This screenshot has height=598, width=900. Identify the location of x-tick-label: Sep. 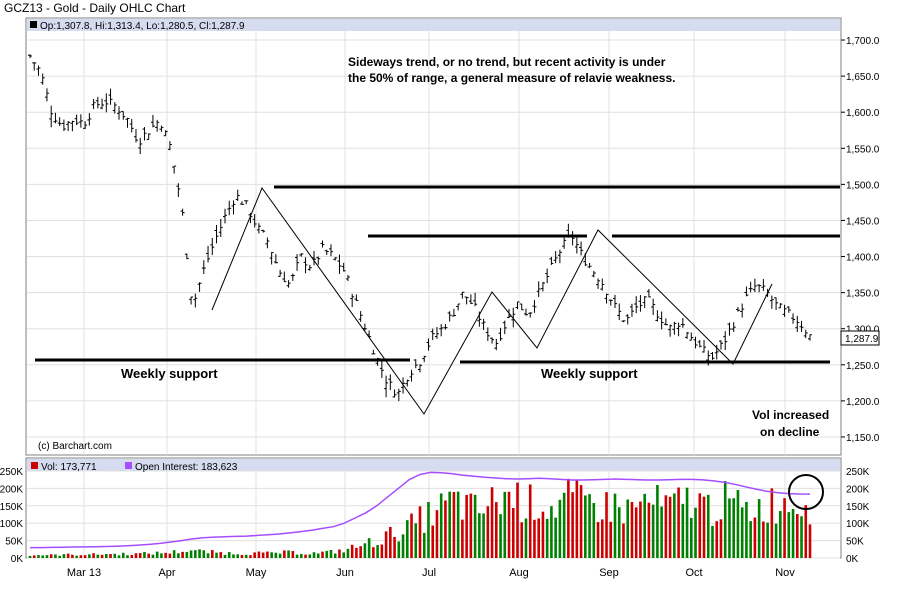
(609, 573).